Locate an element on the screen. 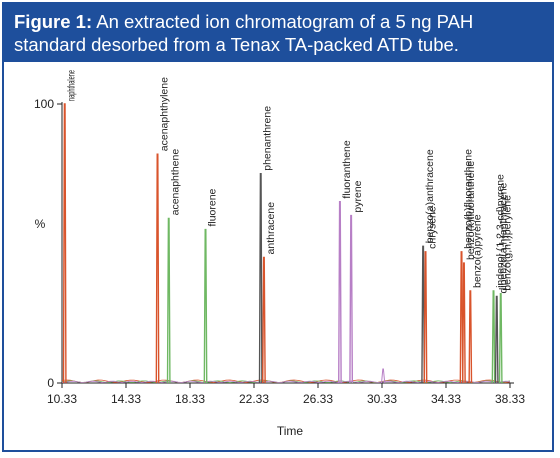 The width and height of the screenshot is (560, 458). peak-label: naphthalene is located at coordinates (72, 85).